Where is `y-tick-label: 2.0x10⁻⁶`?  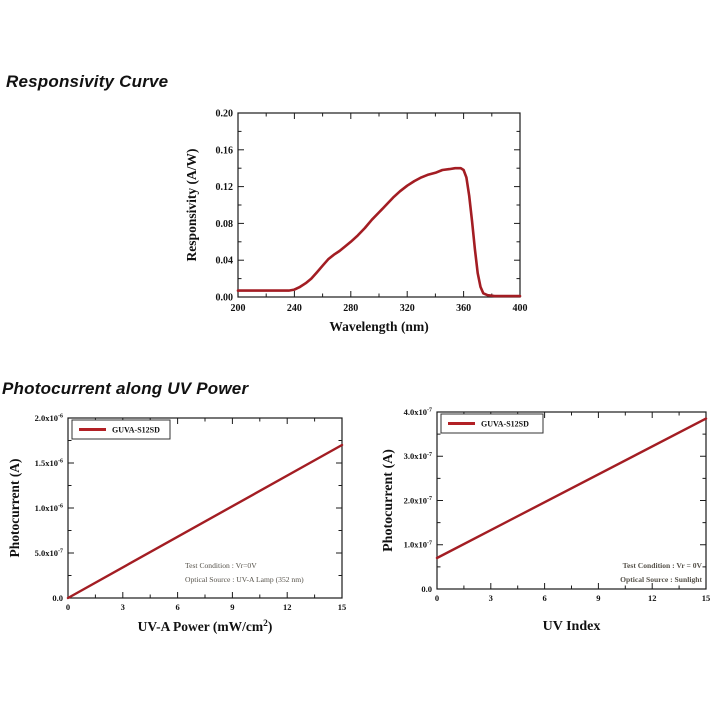
y-tick-label: 2.0x10⁻⁶ is located at coordinates (49, 418).